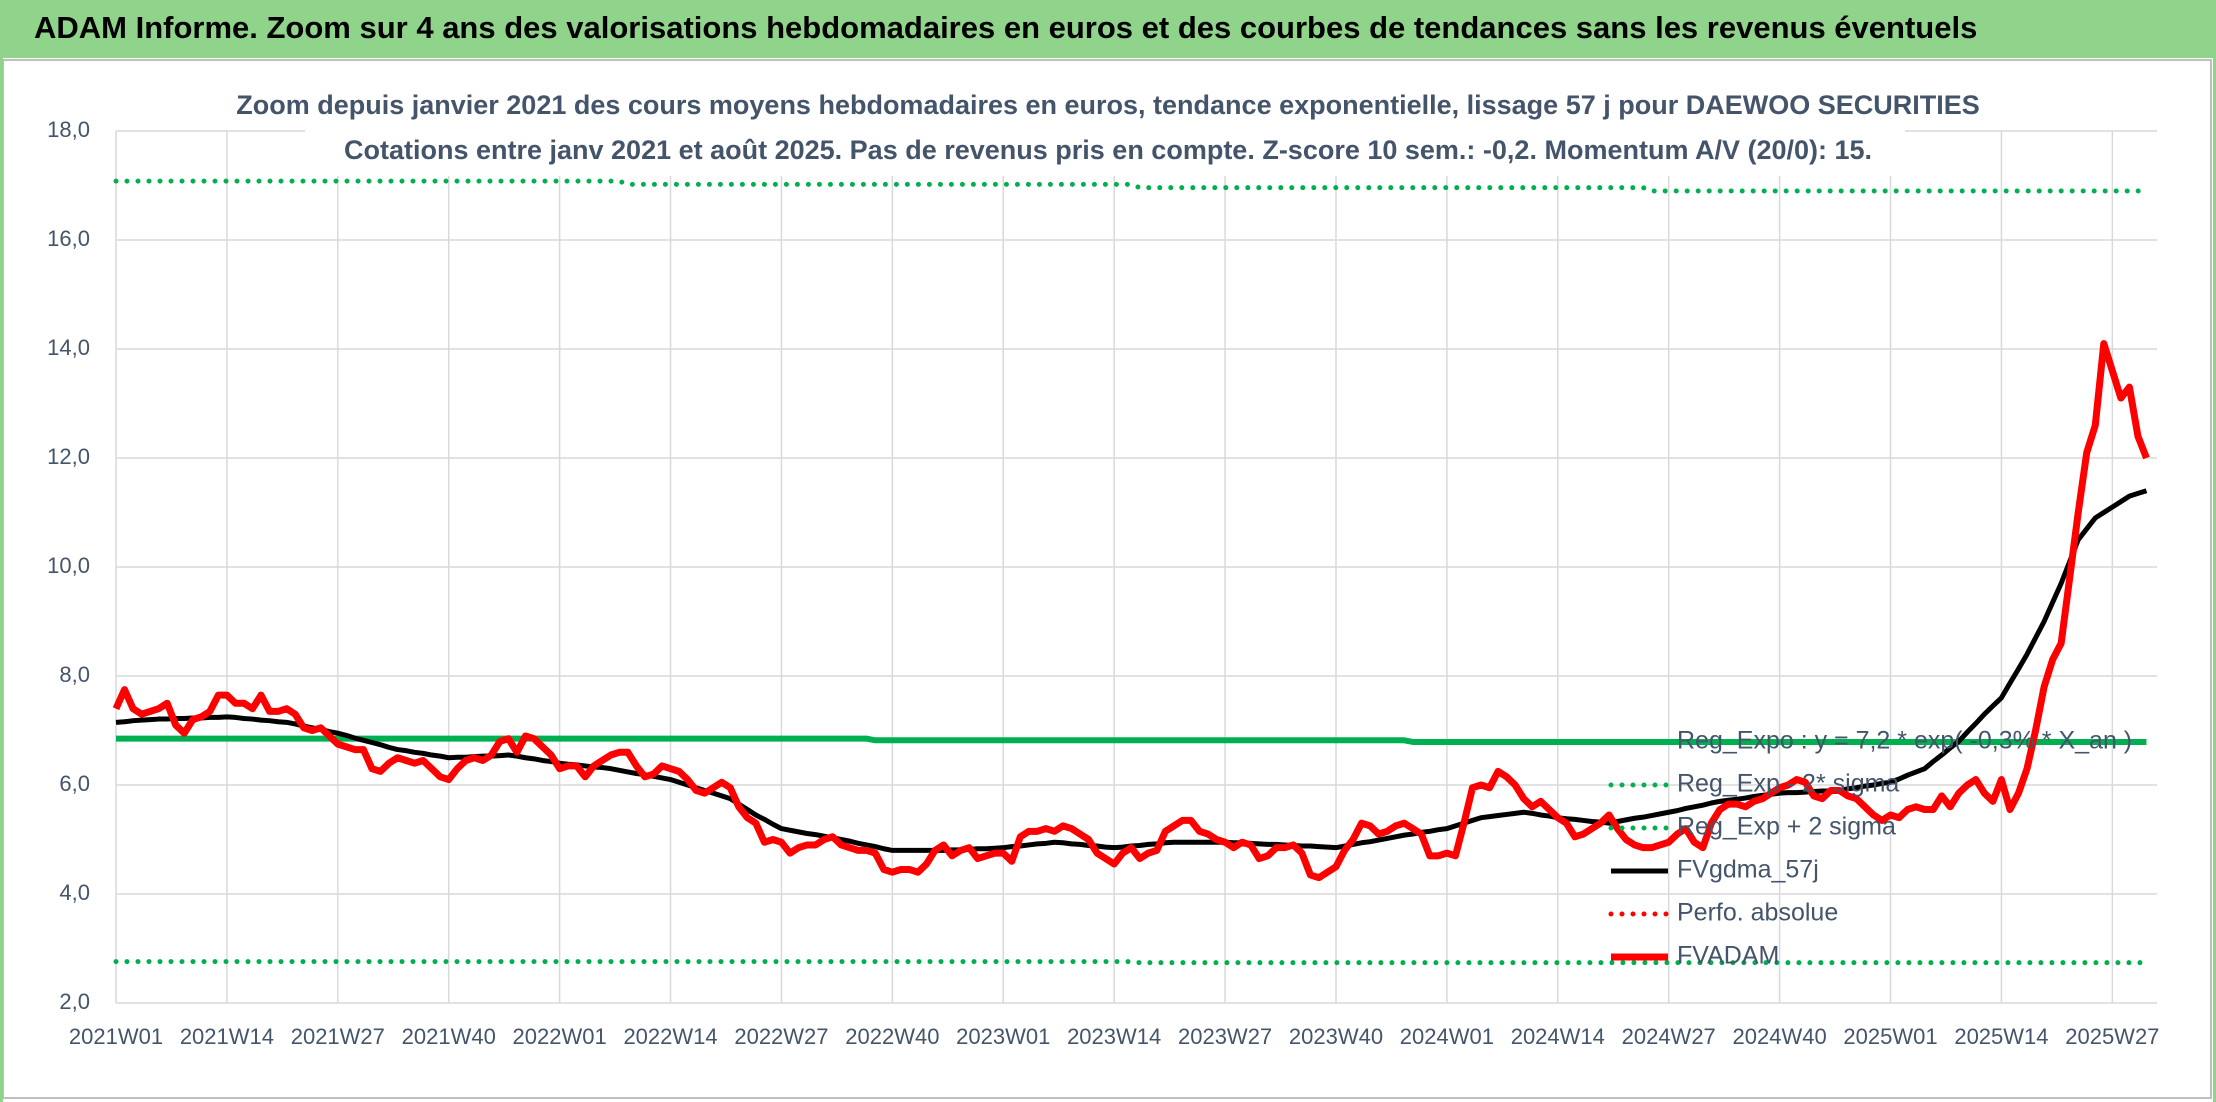 The height and width of the screenshot is (1102, 2216). Describe the element at coordinates (74, 892) in the screenshot. I see `y-tick-label: 4,0` at that location.